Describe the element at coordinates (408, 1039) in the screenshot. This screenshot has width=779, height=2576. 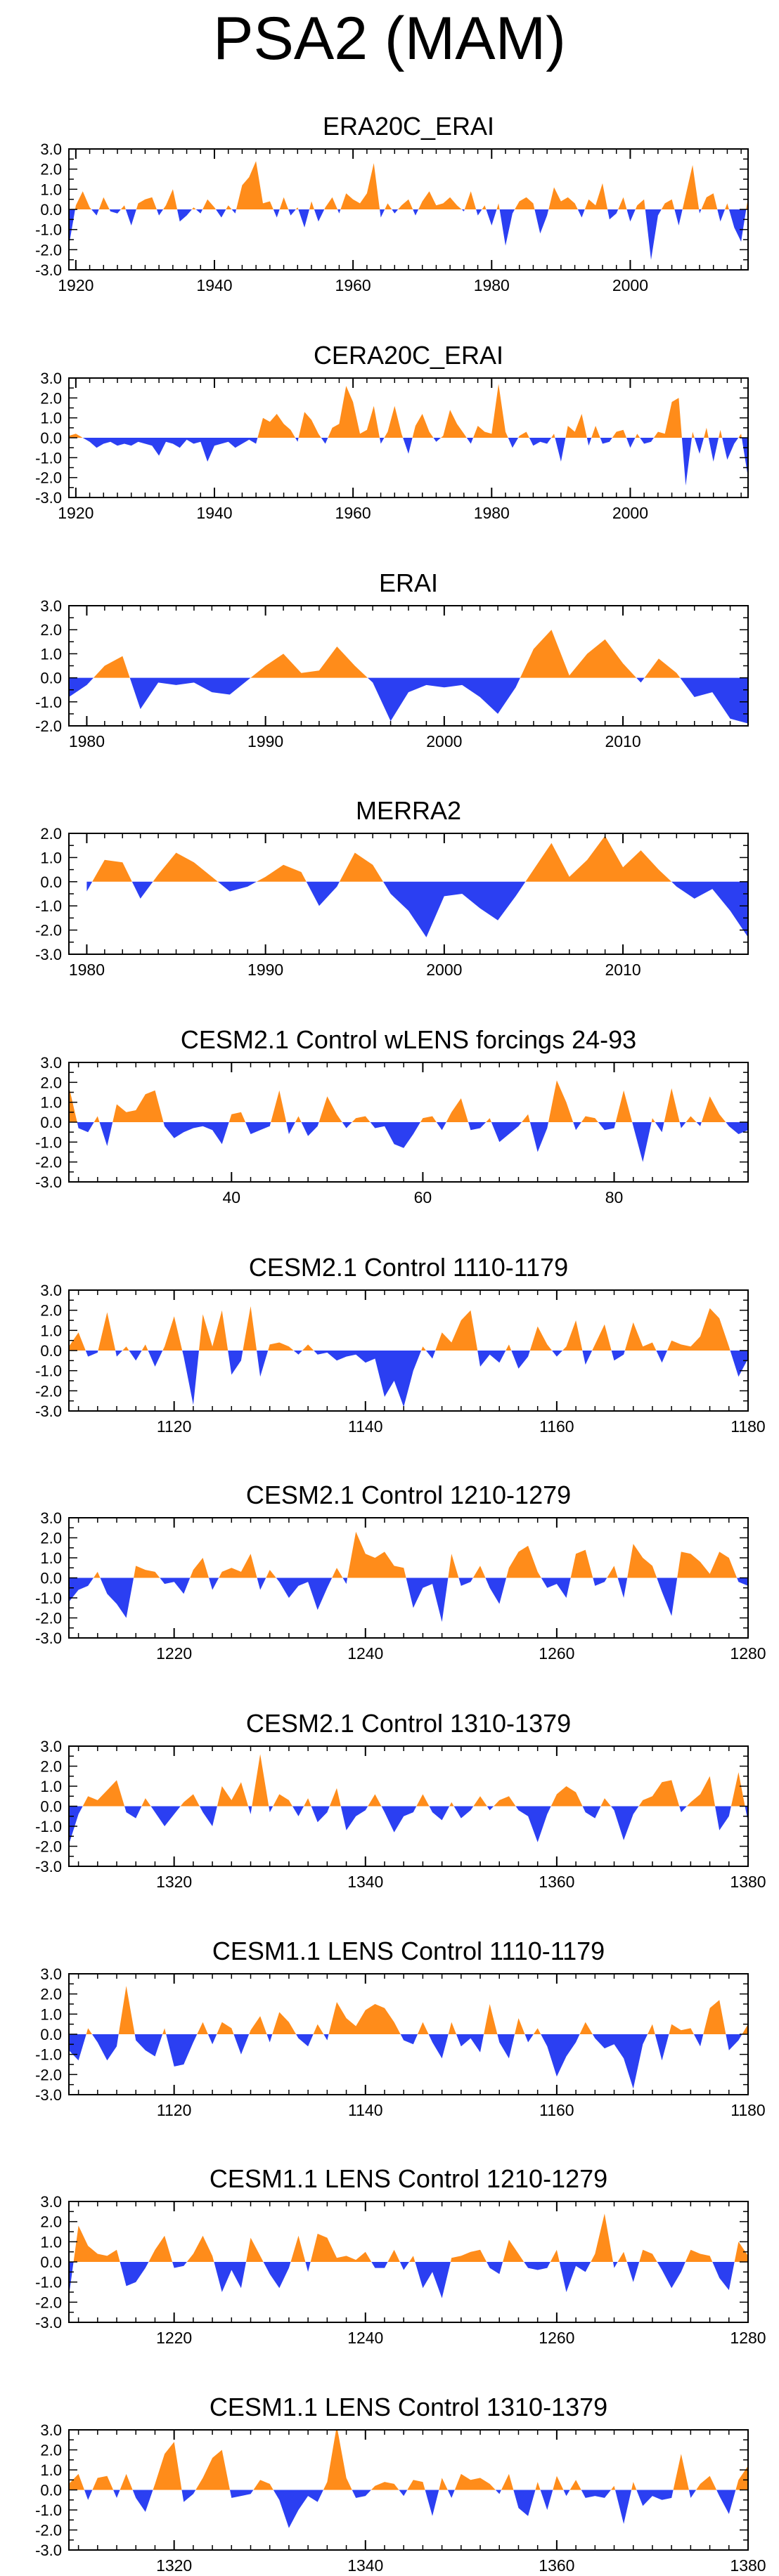
I see `chart-title: CESM2.1 Control wLENS forcings 24-93` at that location.